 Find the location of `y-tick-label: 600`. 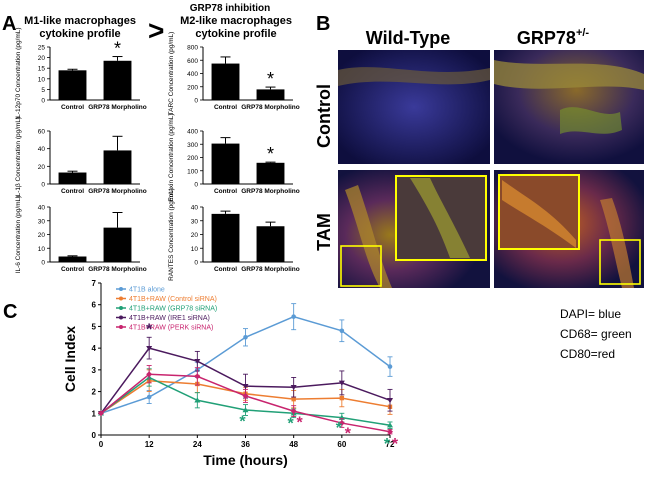

y-tick-label: 600 is located at coordinates (192, 61).